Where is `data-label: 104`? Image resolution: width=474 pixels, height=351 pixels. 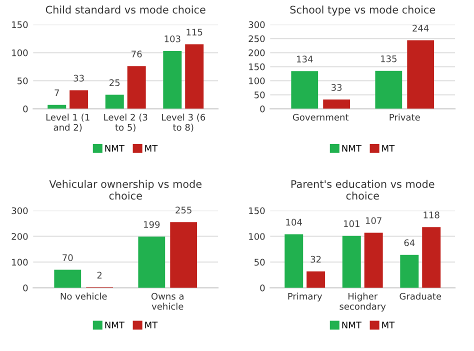 data-label: 104 is located at coordinates (294, 222).